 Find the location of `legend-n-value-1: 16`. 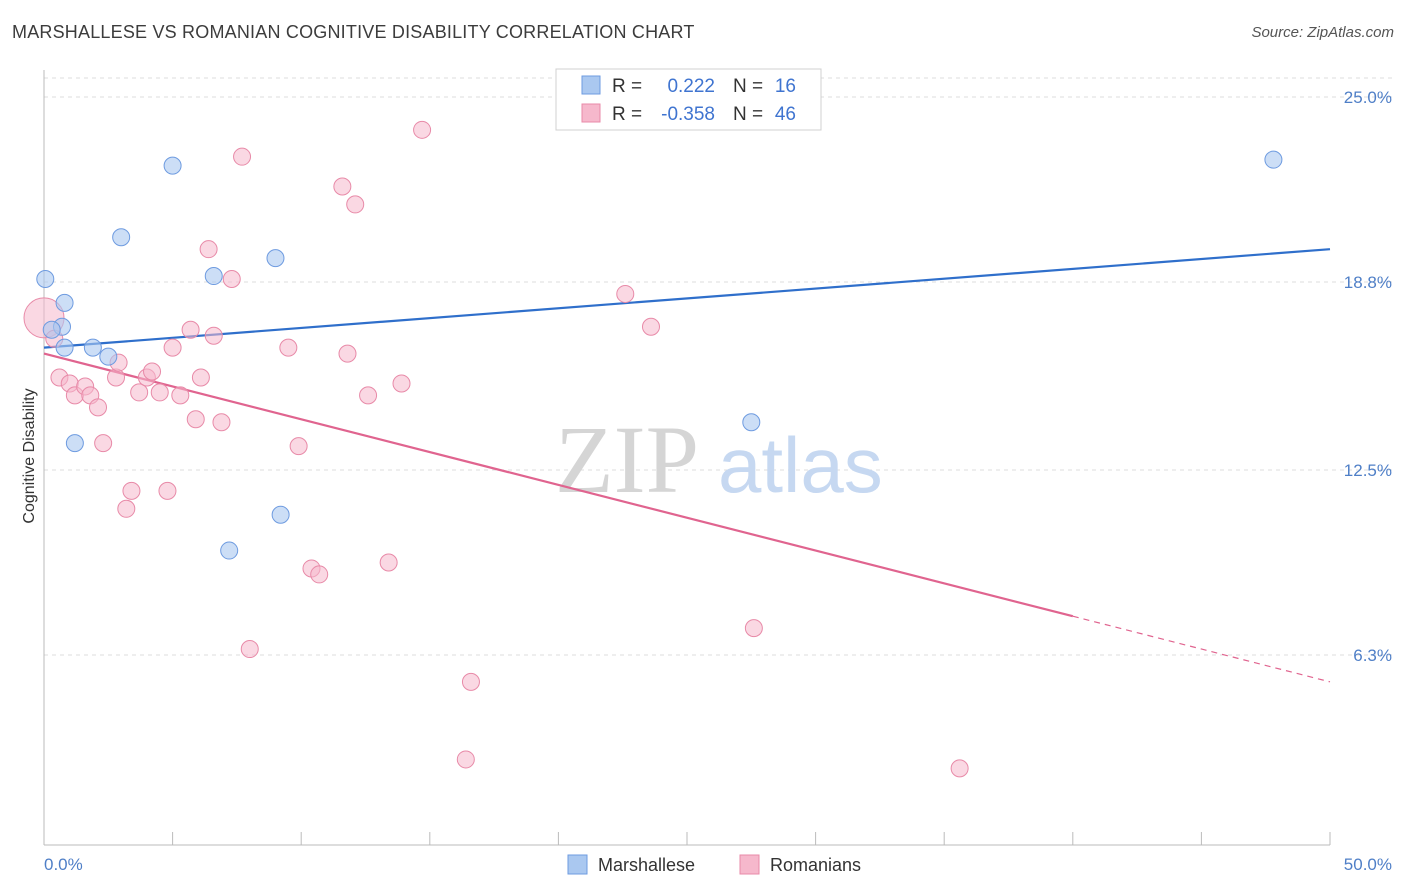

legend-n-value-1: 16 is located at coordinates (785, 86).